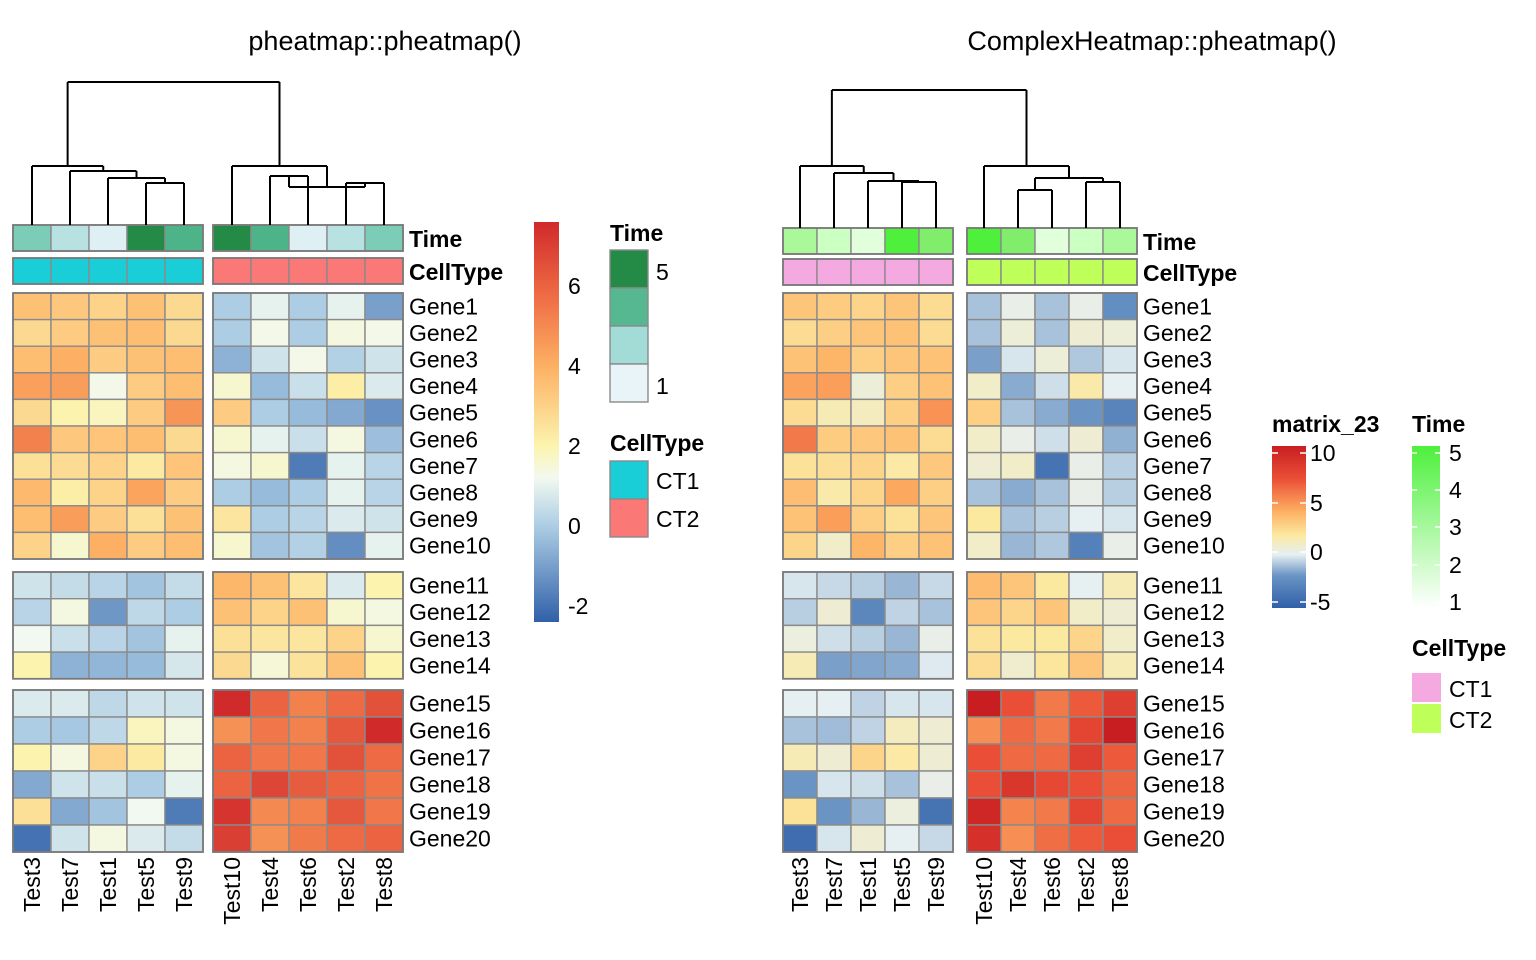 The height and width of the screenshot is (960, 1536). Describe the element at coordinates (1316, 503) in the screenshot. I see `colorbar-tick-label: 5` at that location.